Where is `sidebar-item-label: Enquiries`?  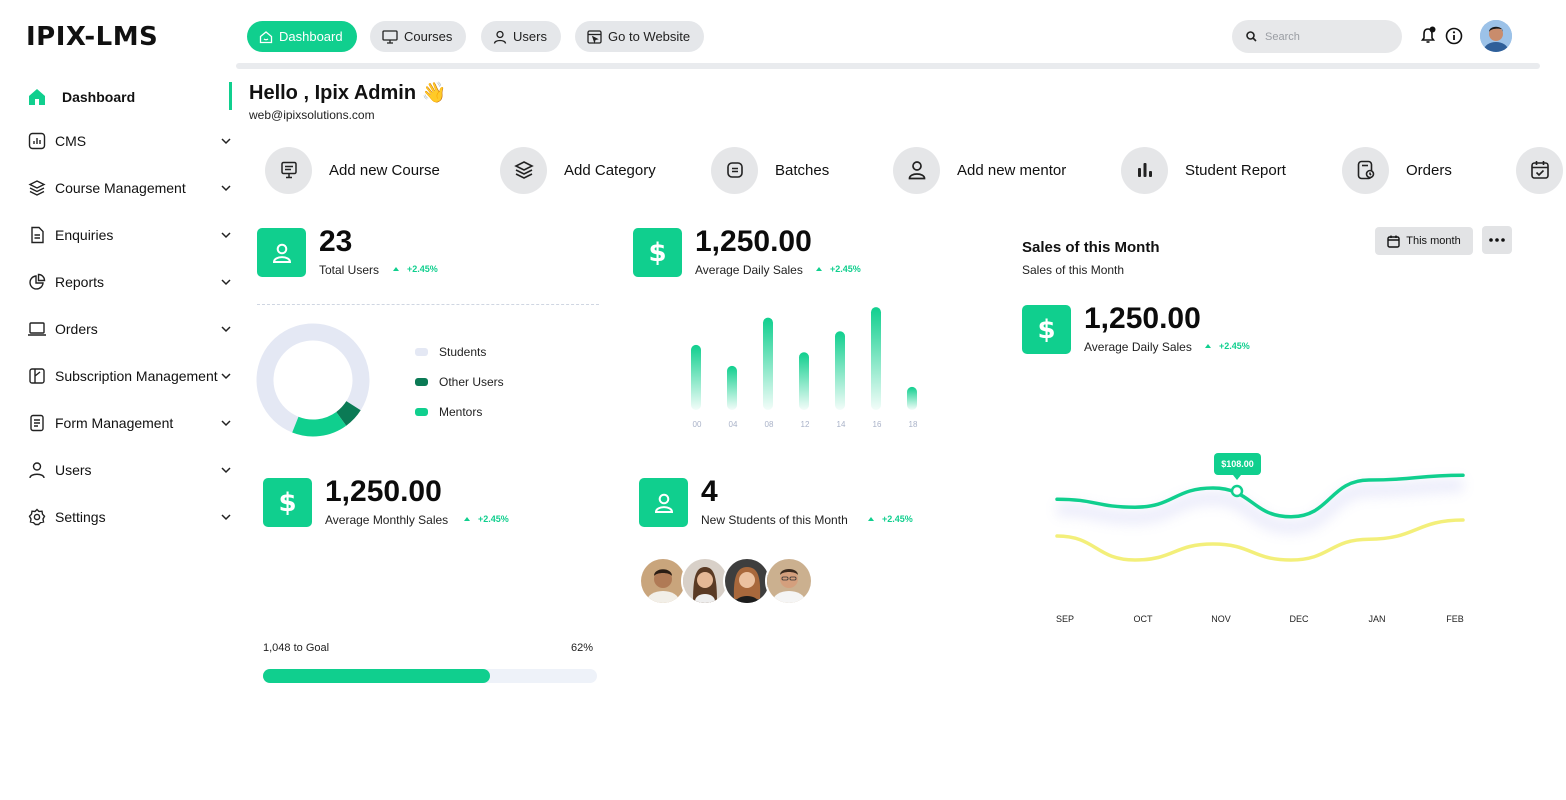
sidebar-item-label: Enquiries is located at coordinates (84, 235).